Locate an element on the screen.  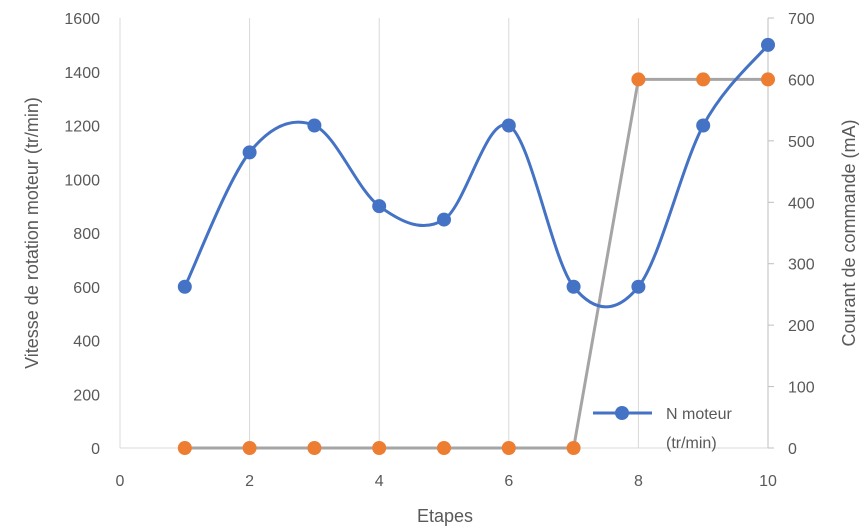
y-left-tick-label: 1600 is located at coordinates (82, 19).